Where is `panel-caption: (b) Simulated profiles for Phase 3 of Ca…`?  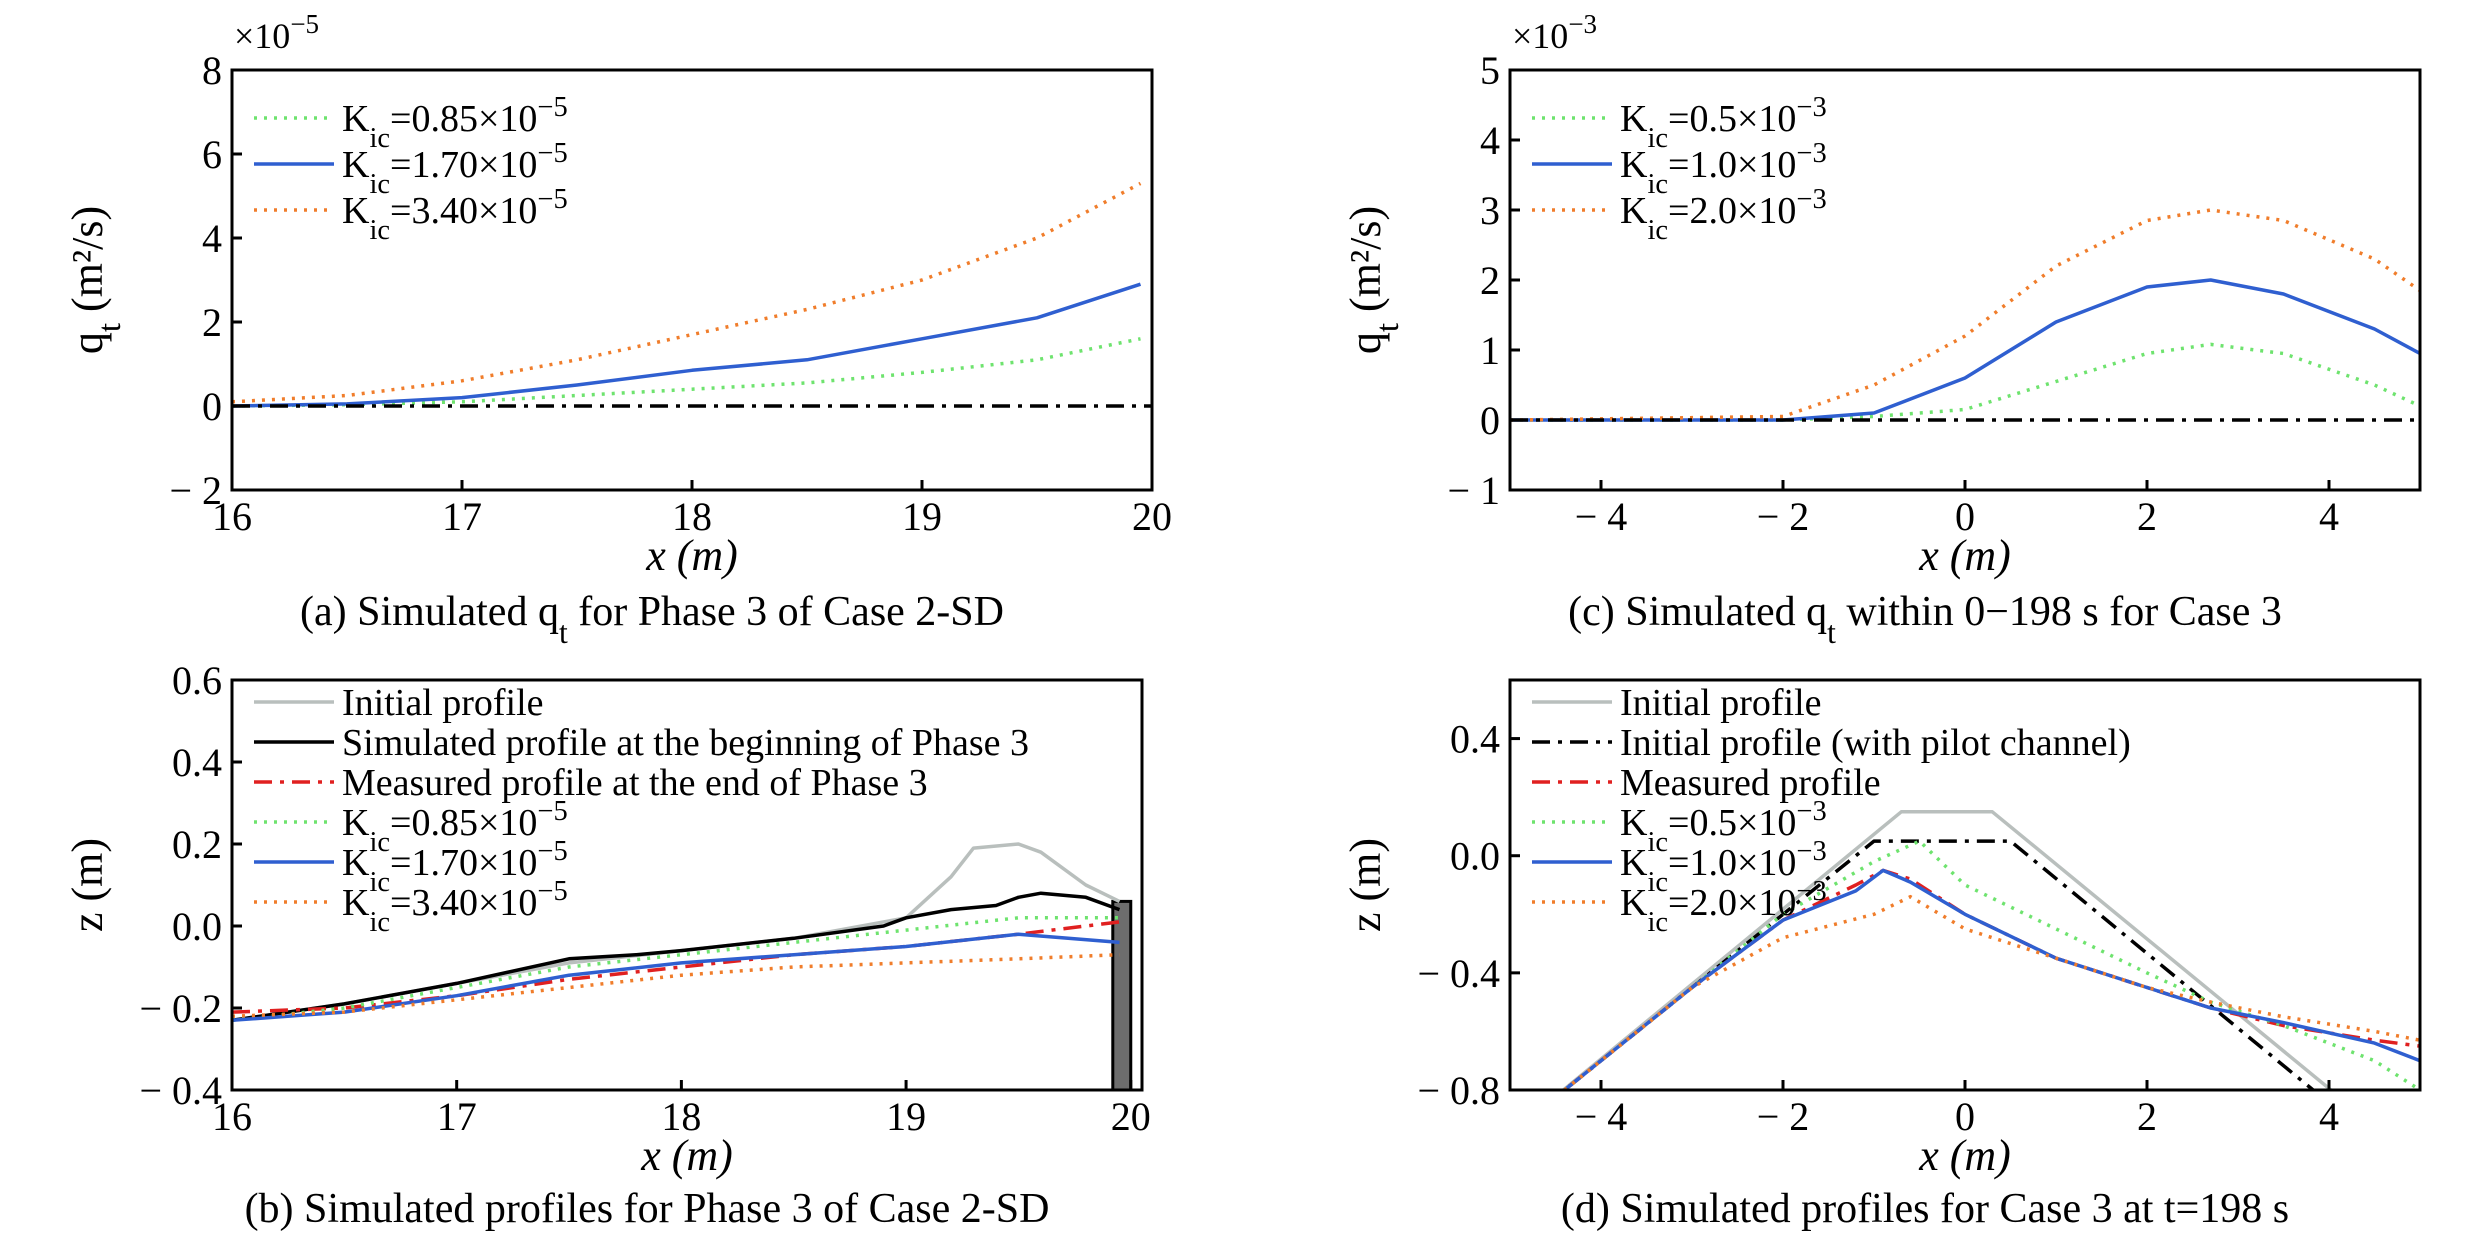
panel-caption: (b) Simulated profiles for Phase 3 of Ca… is located at coordinates (647, 1209).